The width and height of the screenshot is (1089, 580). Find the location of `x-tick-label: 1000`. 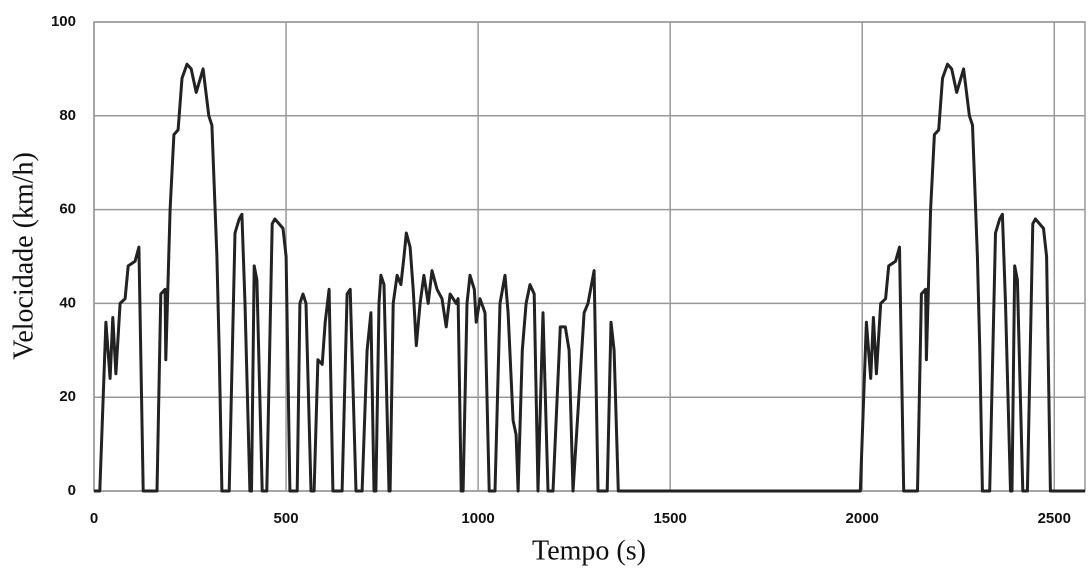

x-tick-label: 1000 is located at coordinates (477, 518).